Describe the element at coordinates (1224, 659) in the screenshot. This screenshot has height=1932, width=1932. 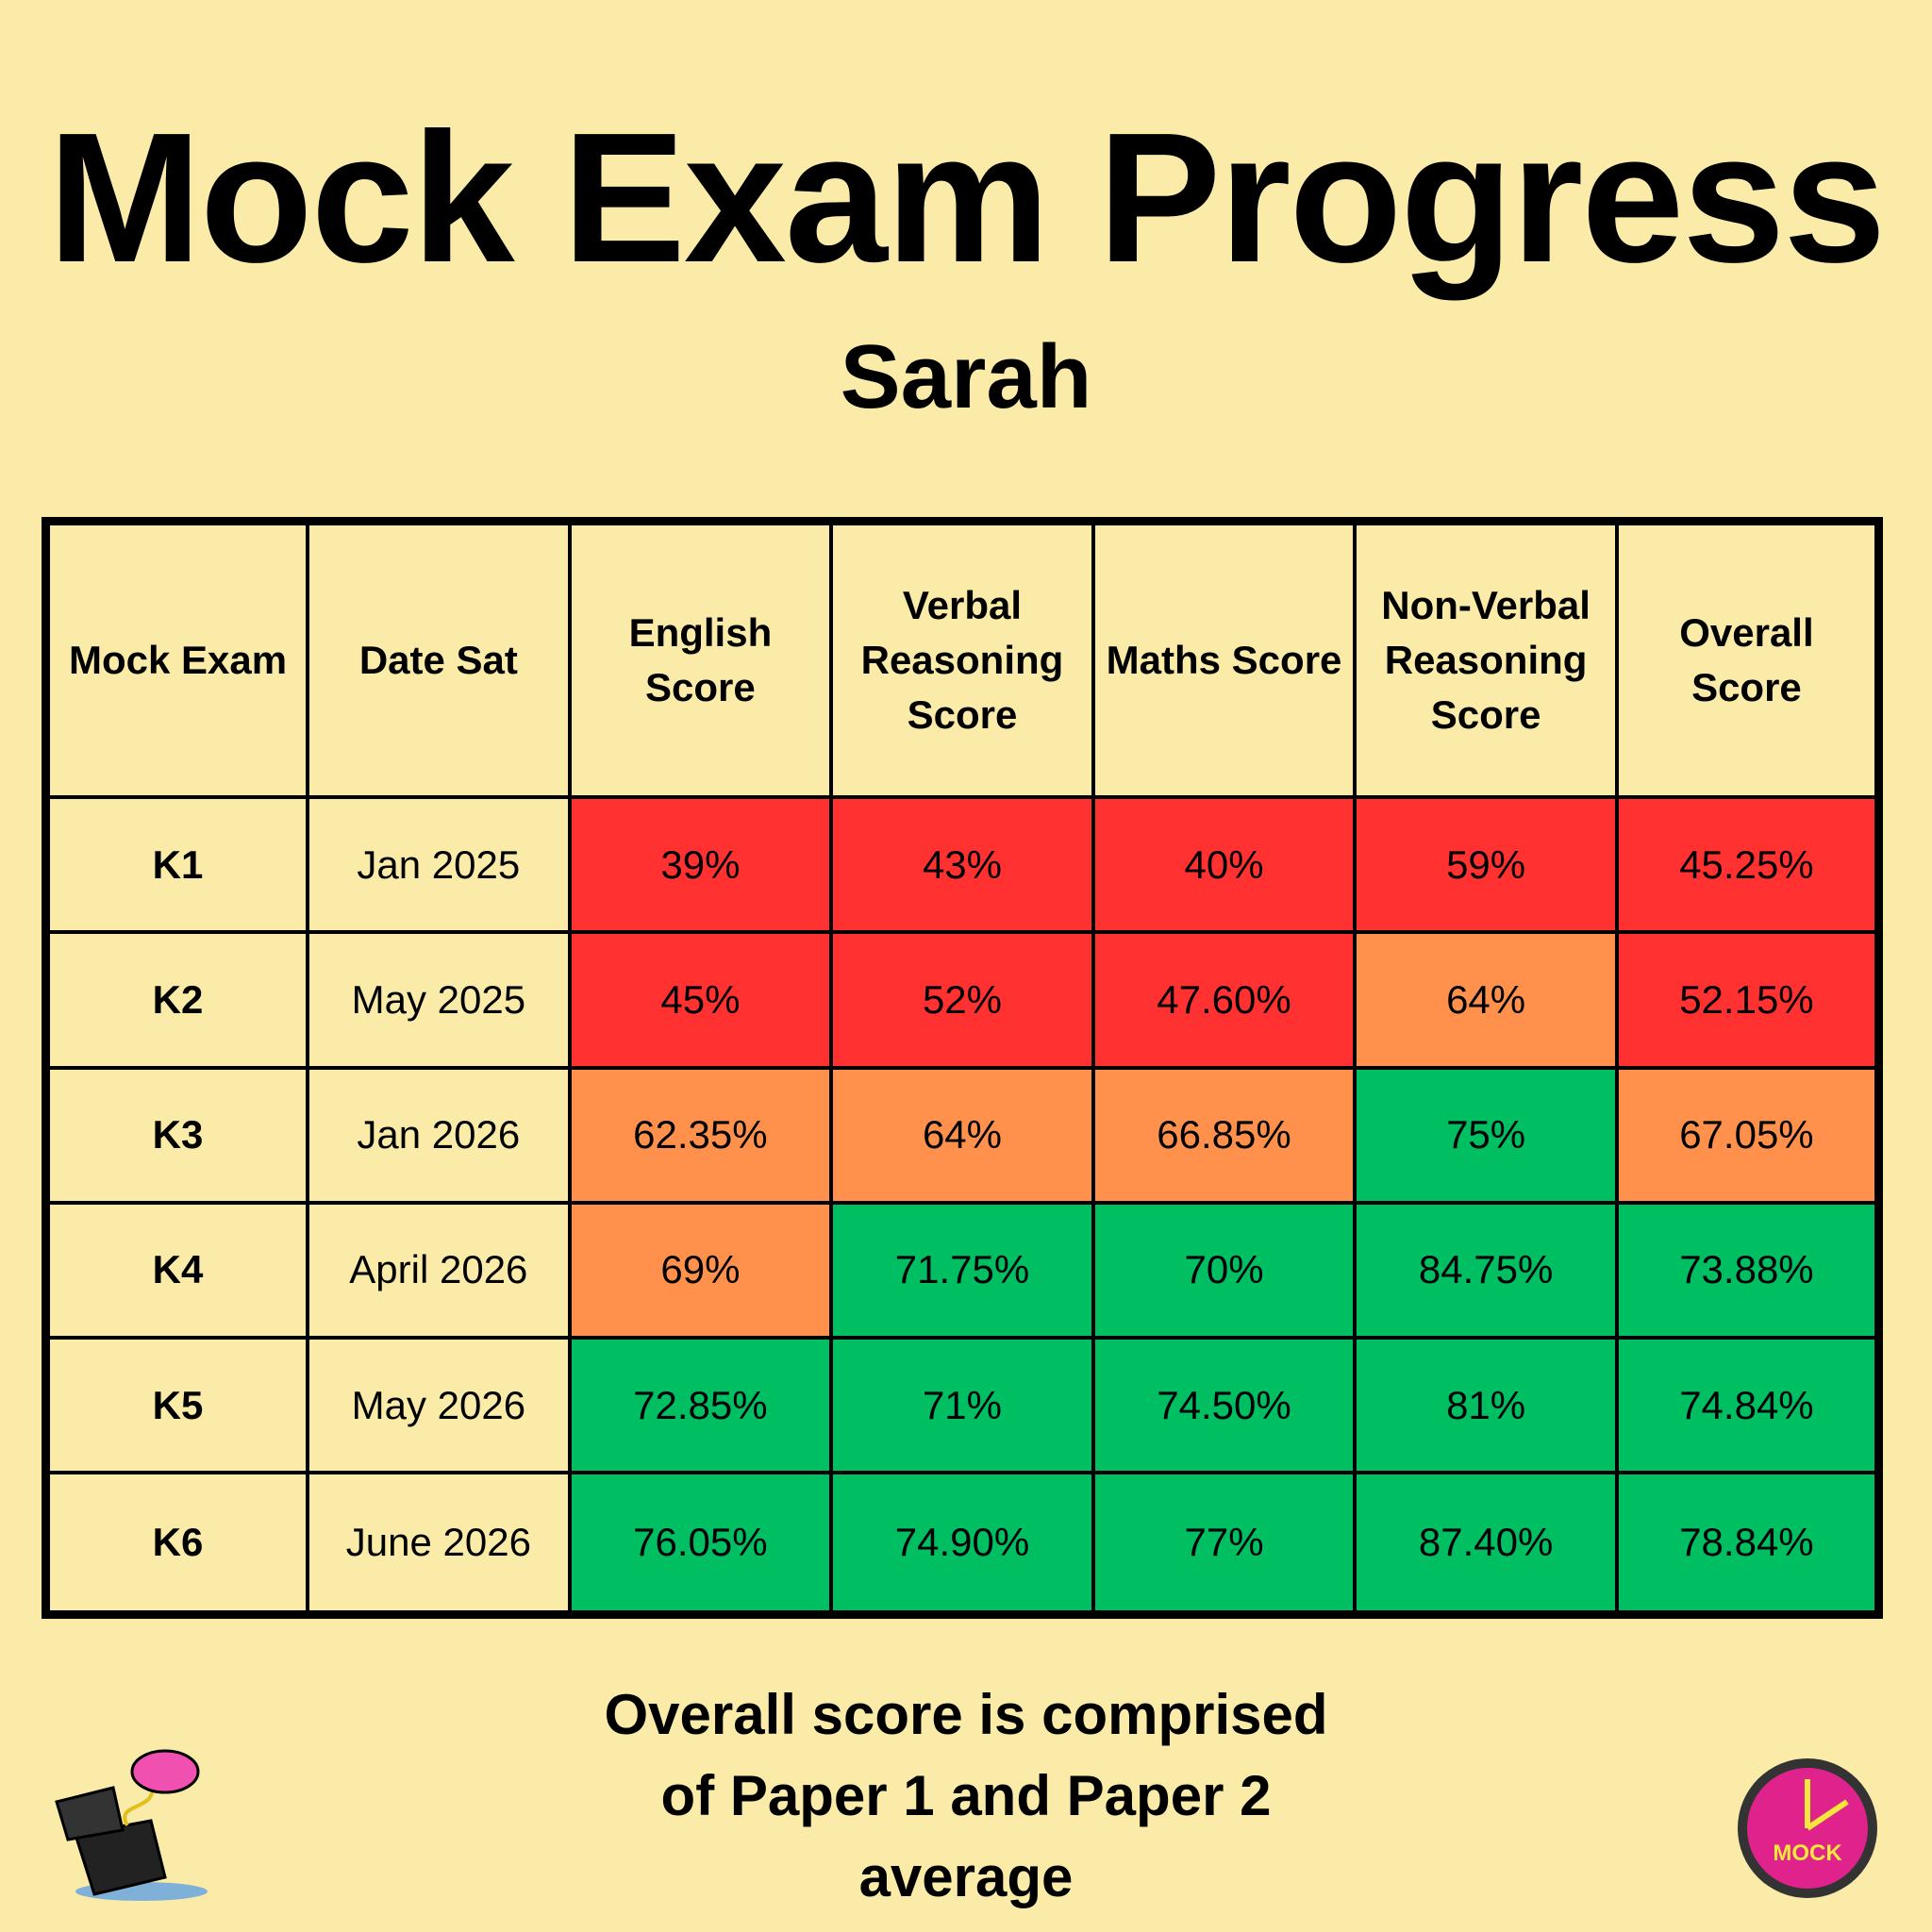
I see `header-cell: Maths Score` at that location.